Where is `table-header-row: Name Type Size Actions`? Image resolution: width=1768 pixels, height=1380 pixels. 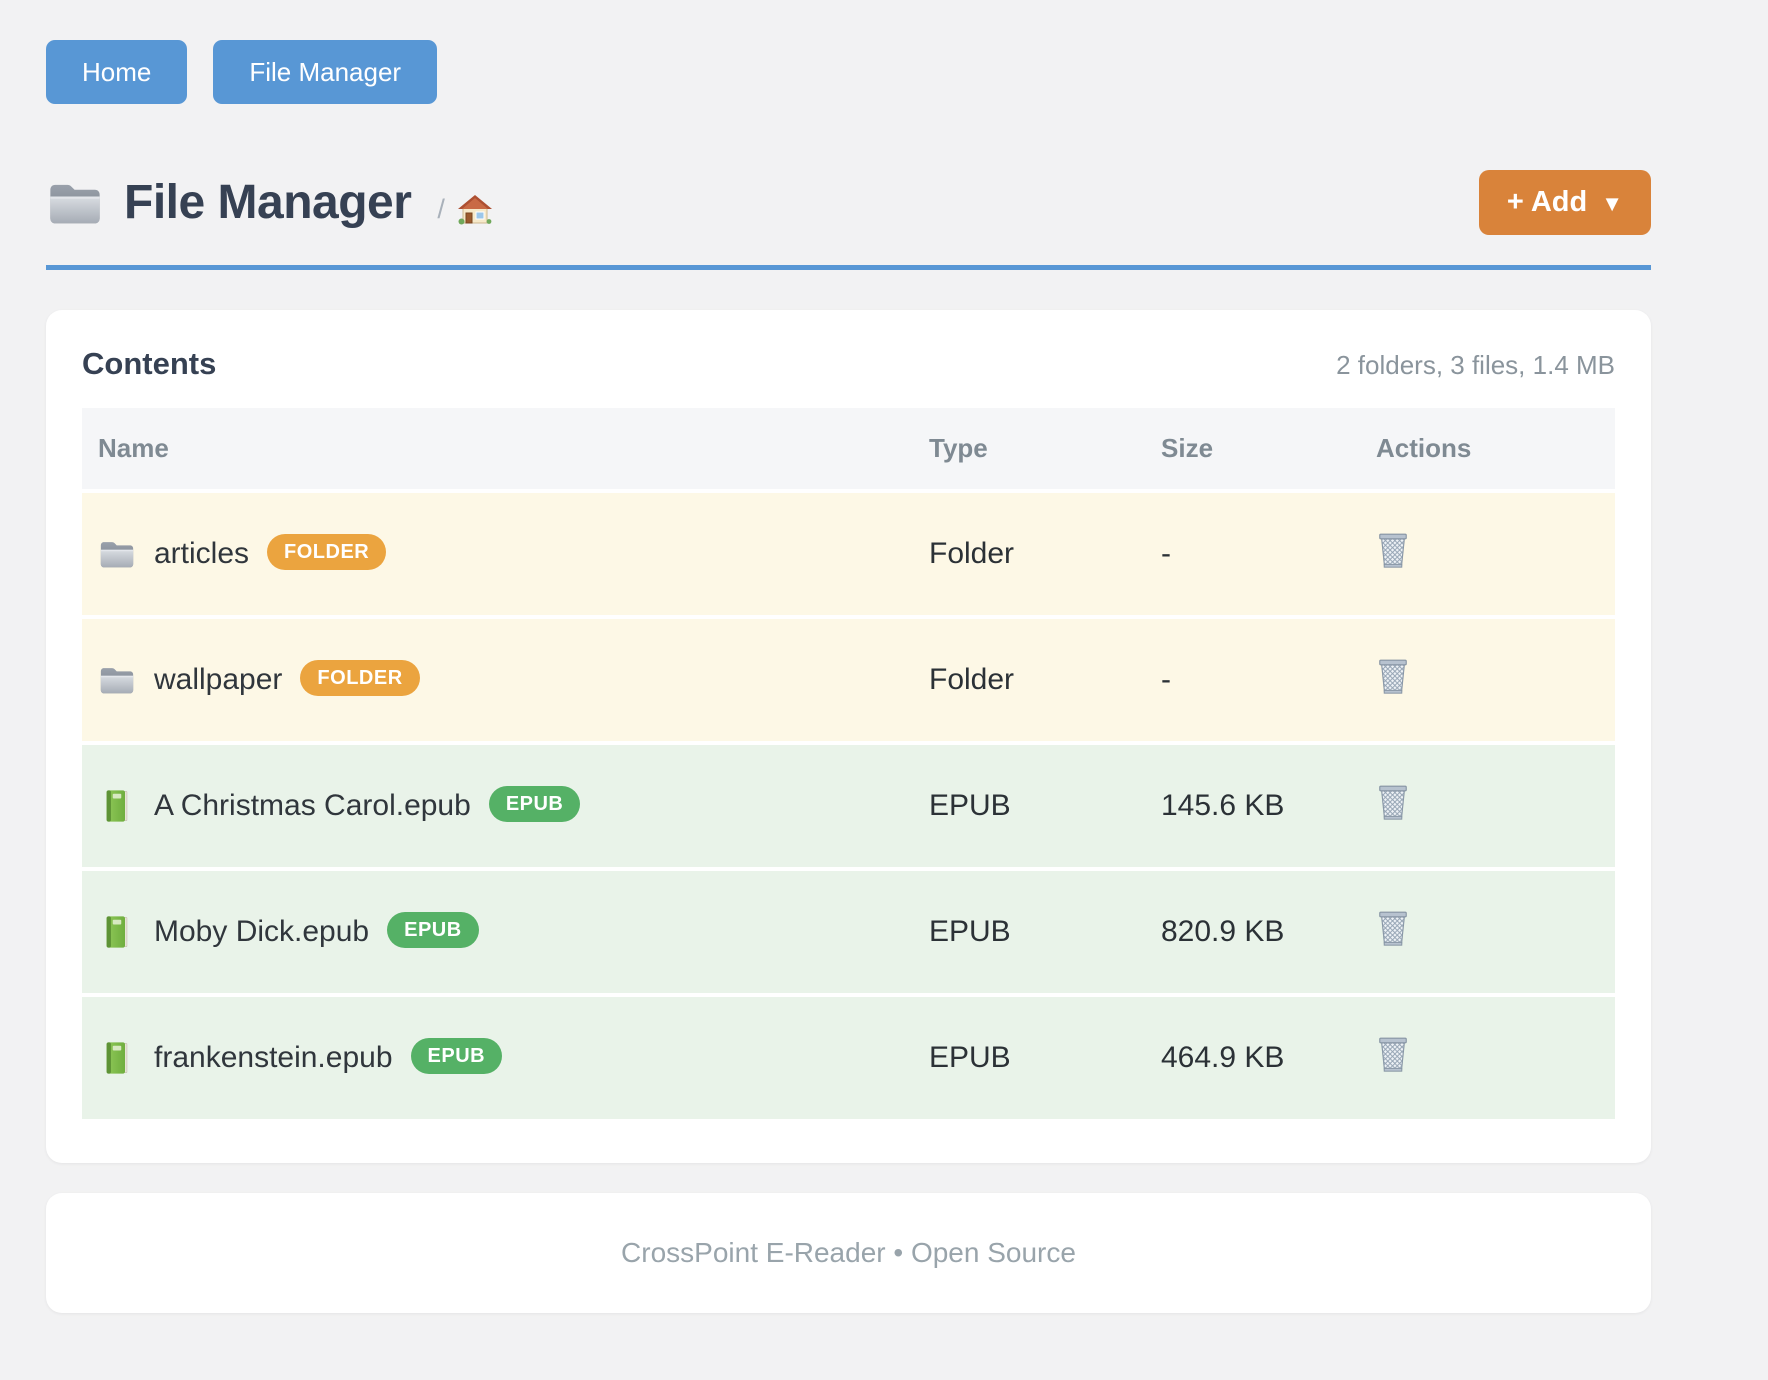 table-header-row: Name Type Size Actions is located at coordinates (848, 450).